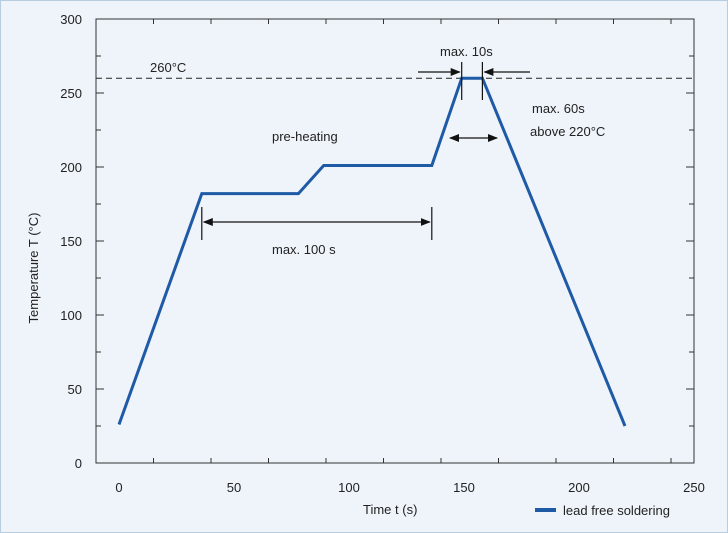  I want to click on legend-label: lead free soldering, so click(616, 510).